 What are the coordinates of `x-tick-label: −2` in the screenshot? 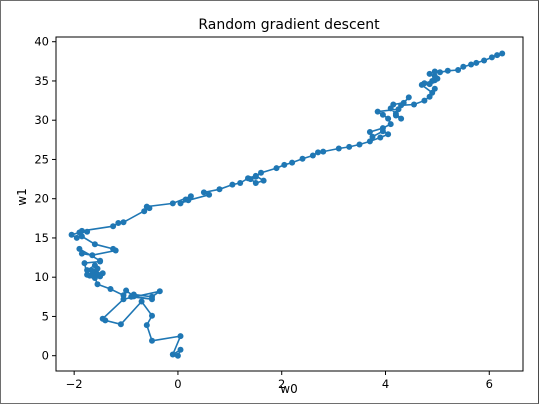 It's located at (74, 384).